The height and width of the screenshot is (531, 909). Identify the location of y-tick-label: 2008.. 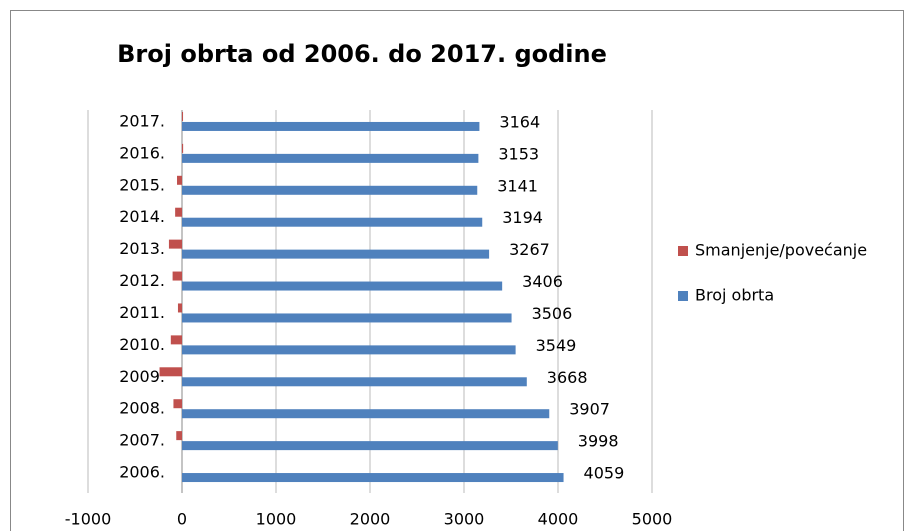
(142, 408).